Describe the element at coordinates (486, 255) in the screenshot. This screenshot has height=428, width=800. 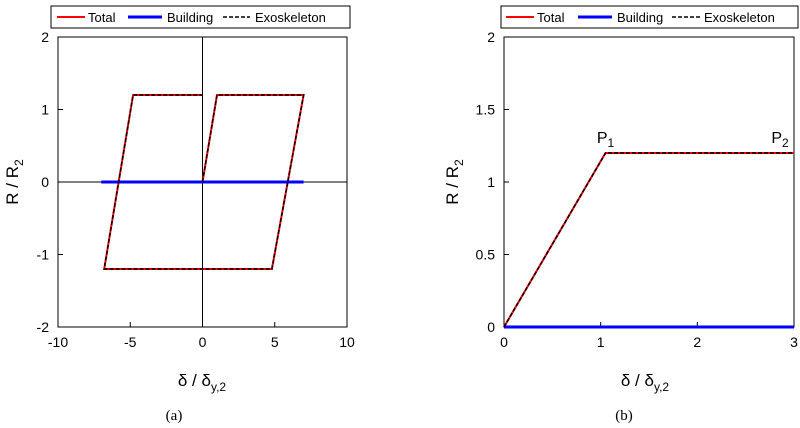
I see `y-tick-label-b: 0.5` at that location.